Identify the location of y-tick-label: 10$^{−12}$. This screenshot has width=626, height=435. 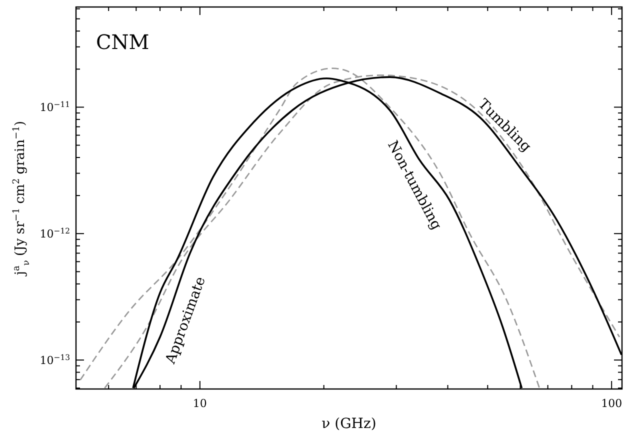
(55, 233).